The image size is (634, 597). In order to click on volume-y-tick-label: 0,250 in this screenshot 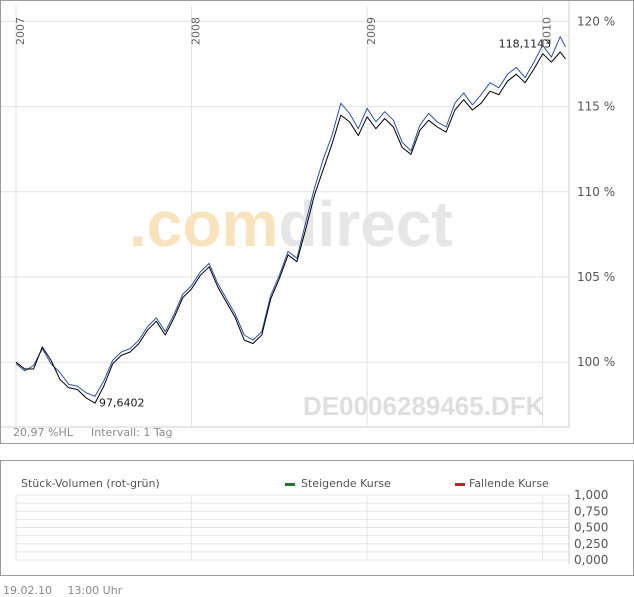, I will do `click(591, 544)`.